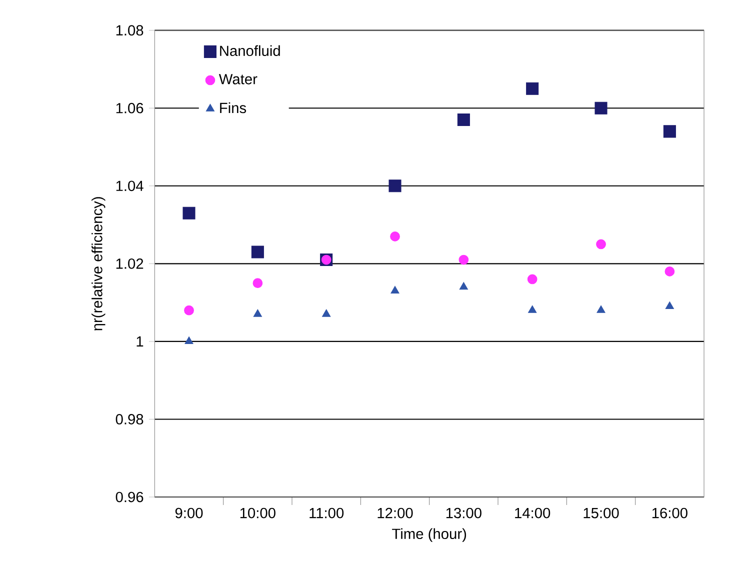 Image resolution: width=748 pixels, height=575 pixels. Describe the element at coordinates (130, 108) in the screenshot. I see `y-tick-label: 1.06` at that location.